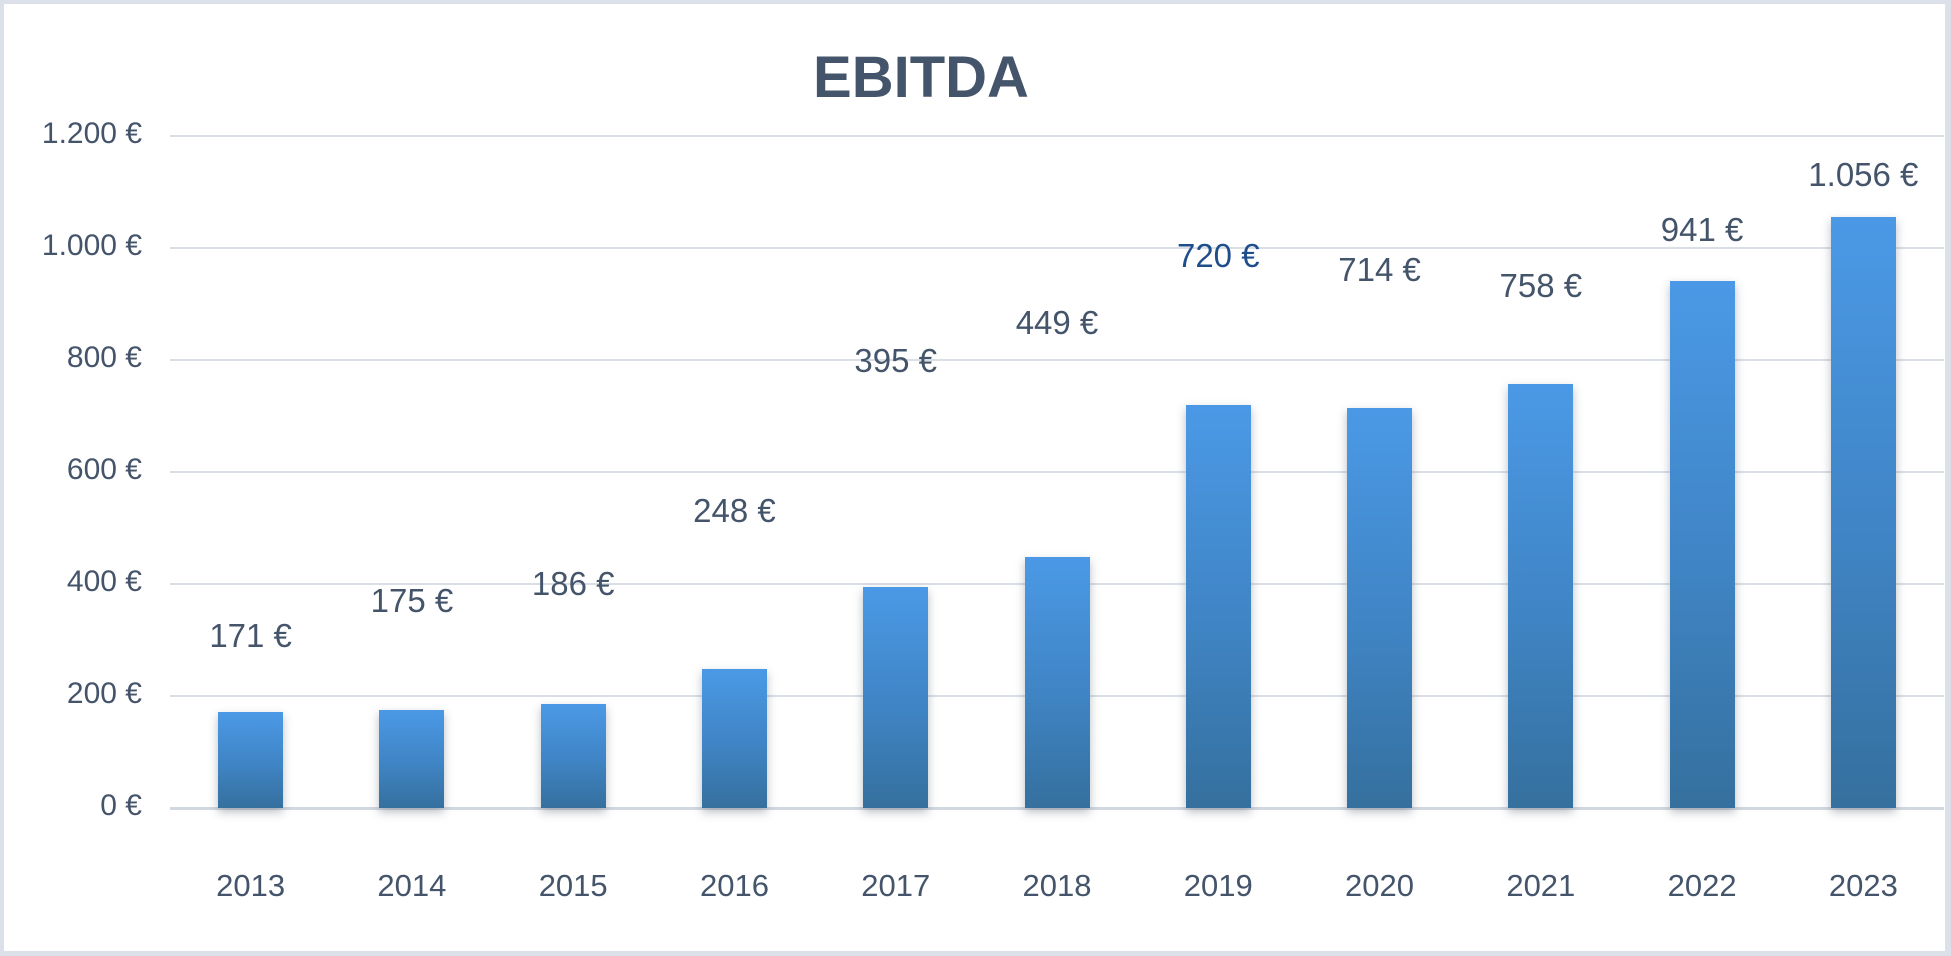 The width and height of the screenshot is (1951, 956). What do you see at coordinates (1379, 269) in the screenshot?
I see `data-label-2020: 714 €` at bounding box center [1379, 269].